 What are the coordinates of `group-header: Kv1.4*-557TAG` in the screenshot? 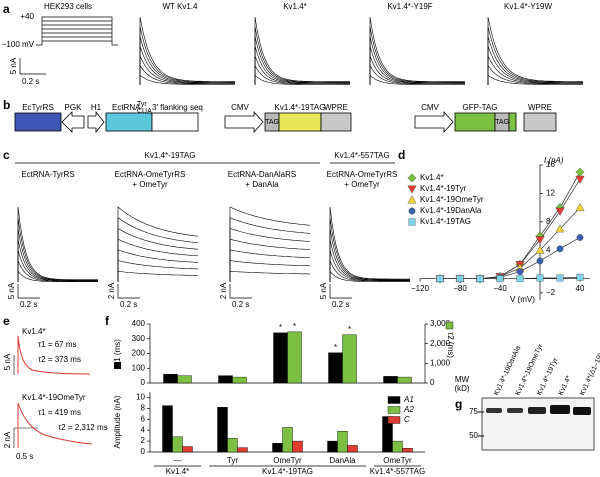 It's located at (361, 155).